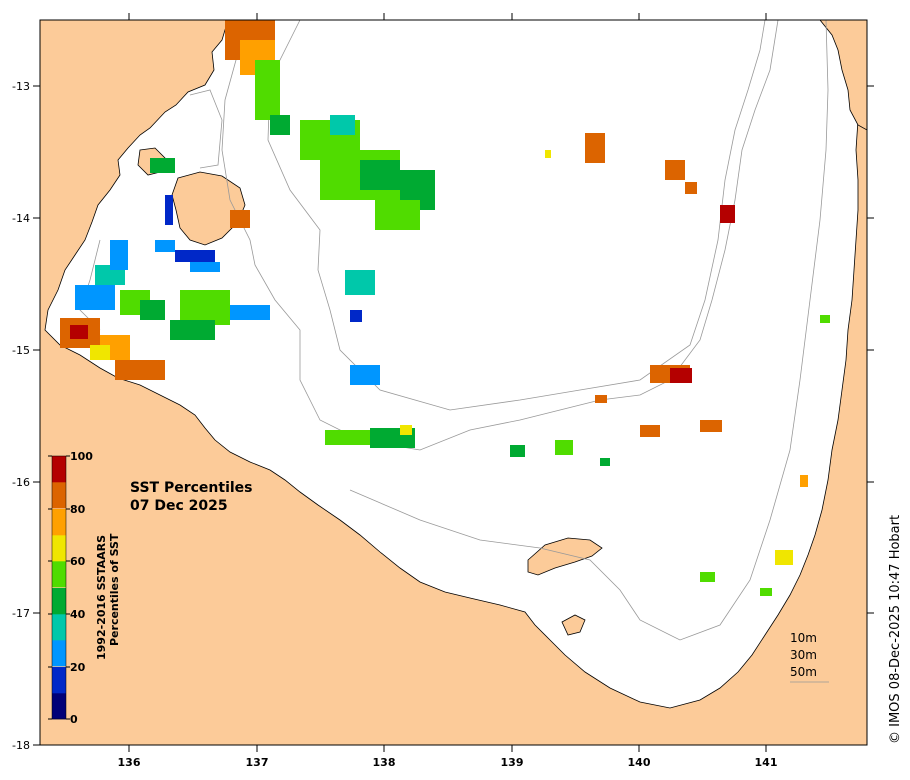 The height and width of the screenshot is (780, 910). Describe the element at coordinates (74, 719) in the screenshot. I see `colorbar-label-0: 0` at that location.